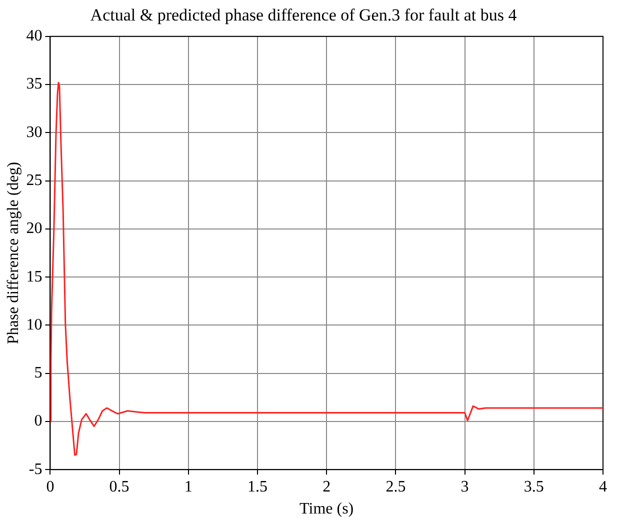 Image resolution: width=617 pixels, height=521 pixels. I want to click on y-axis-title: Phase difference angle (deg), so click(13, 253).